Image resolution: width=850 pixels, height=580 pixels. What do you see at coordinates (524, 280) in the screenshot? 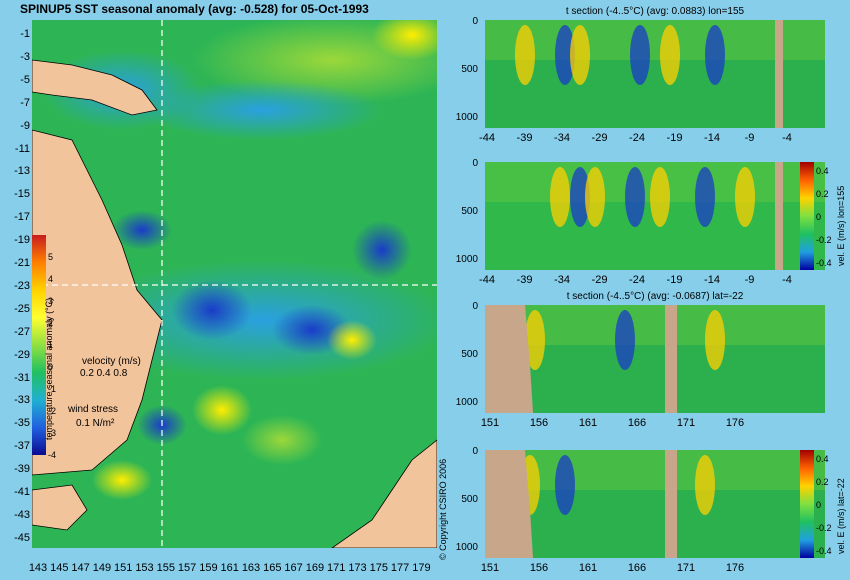
I see `panel-x-tick: -39` at bounding box center [524, 280].